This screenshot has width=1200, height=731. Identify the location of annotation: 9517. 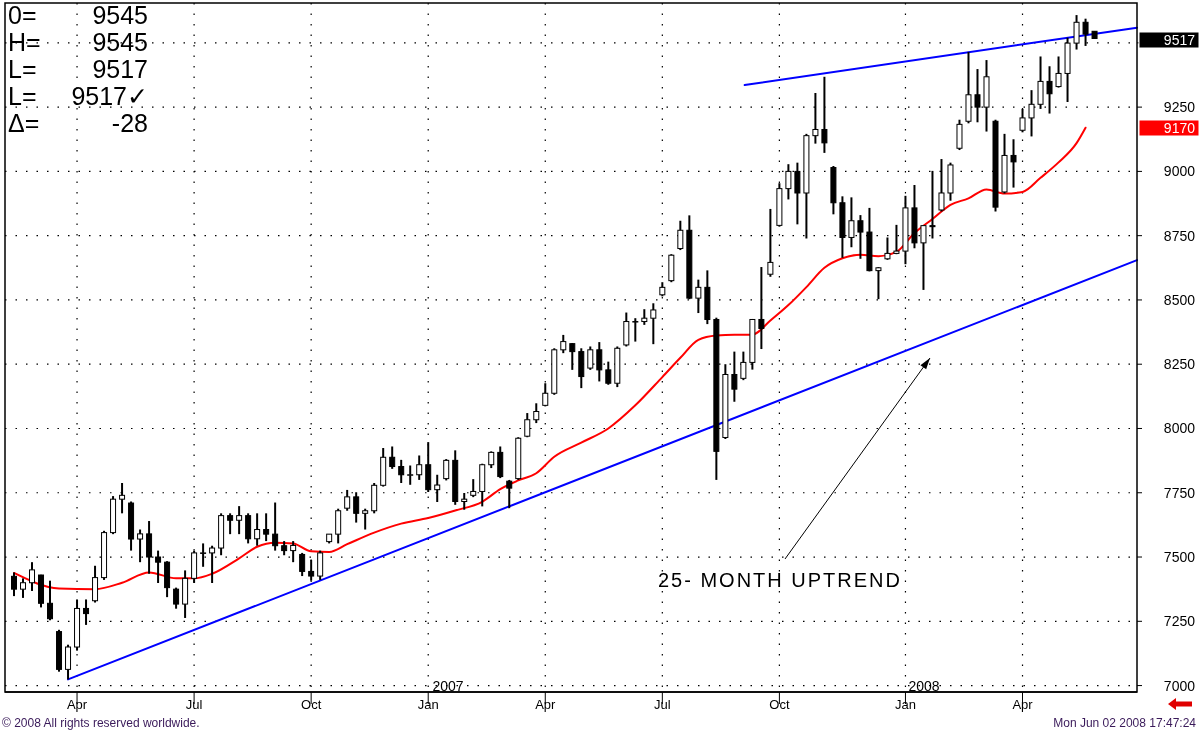
(120, 69).